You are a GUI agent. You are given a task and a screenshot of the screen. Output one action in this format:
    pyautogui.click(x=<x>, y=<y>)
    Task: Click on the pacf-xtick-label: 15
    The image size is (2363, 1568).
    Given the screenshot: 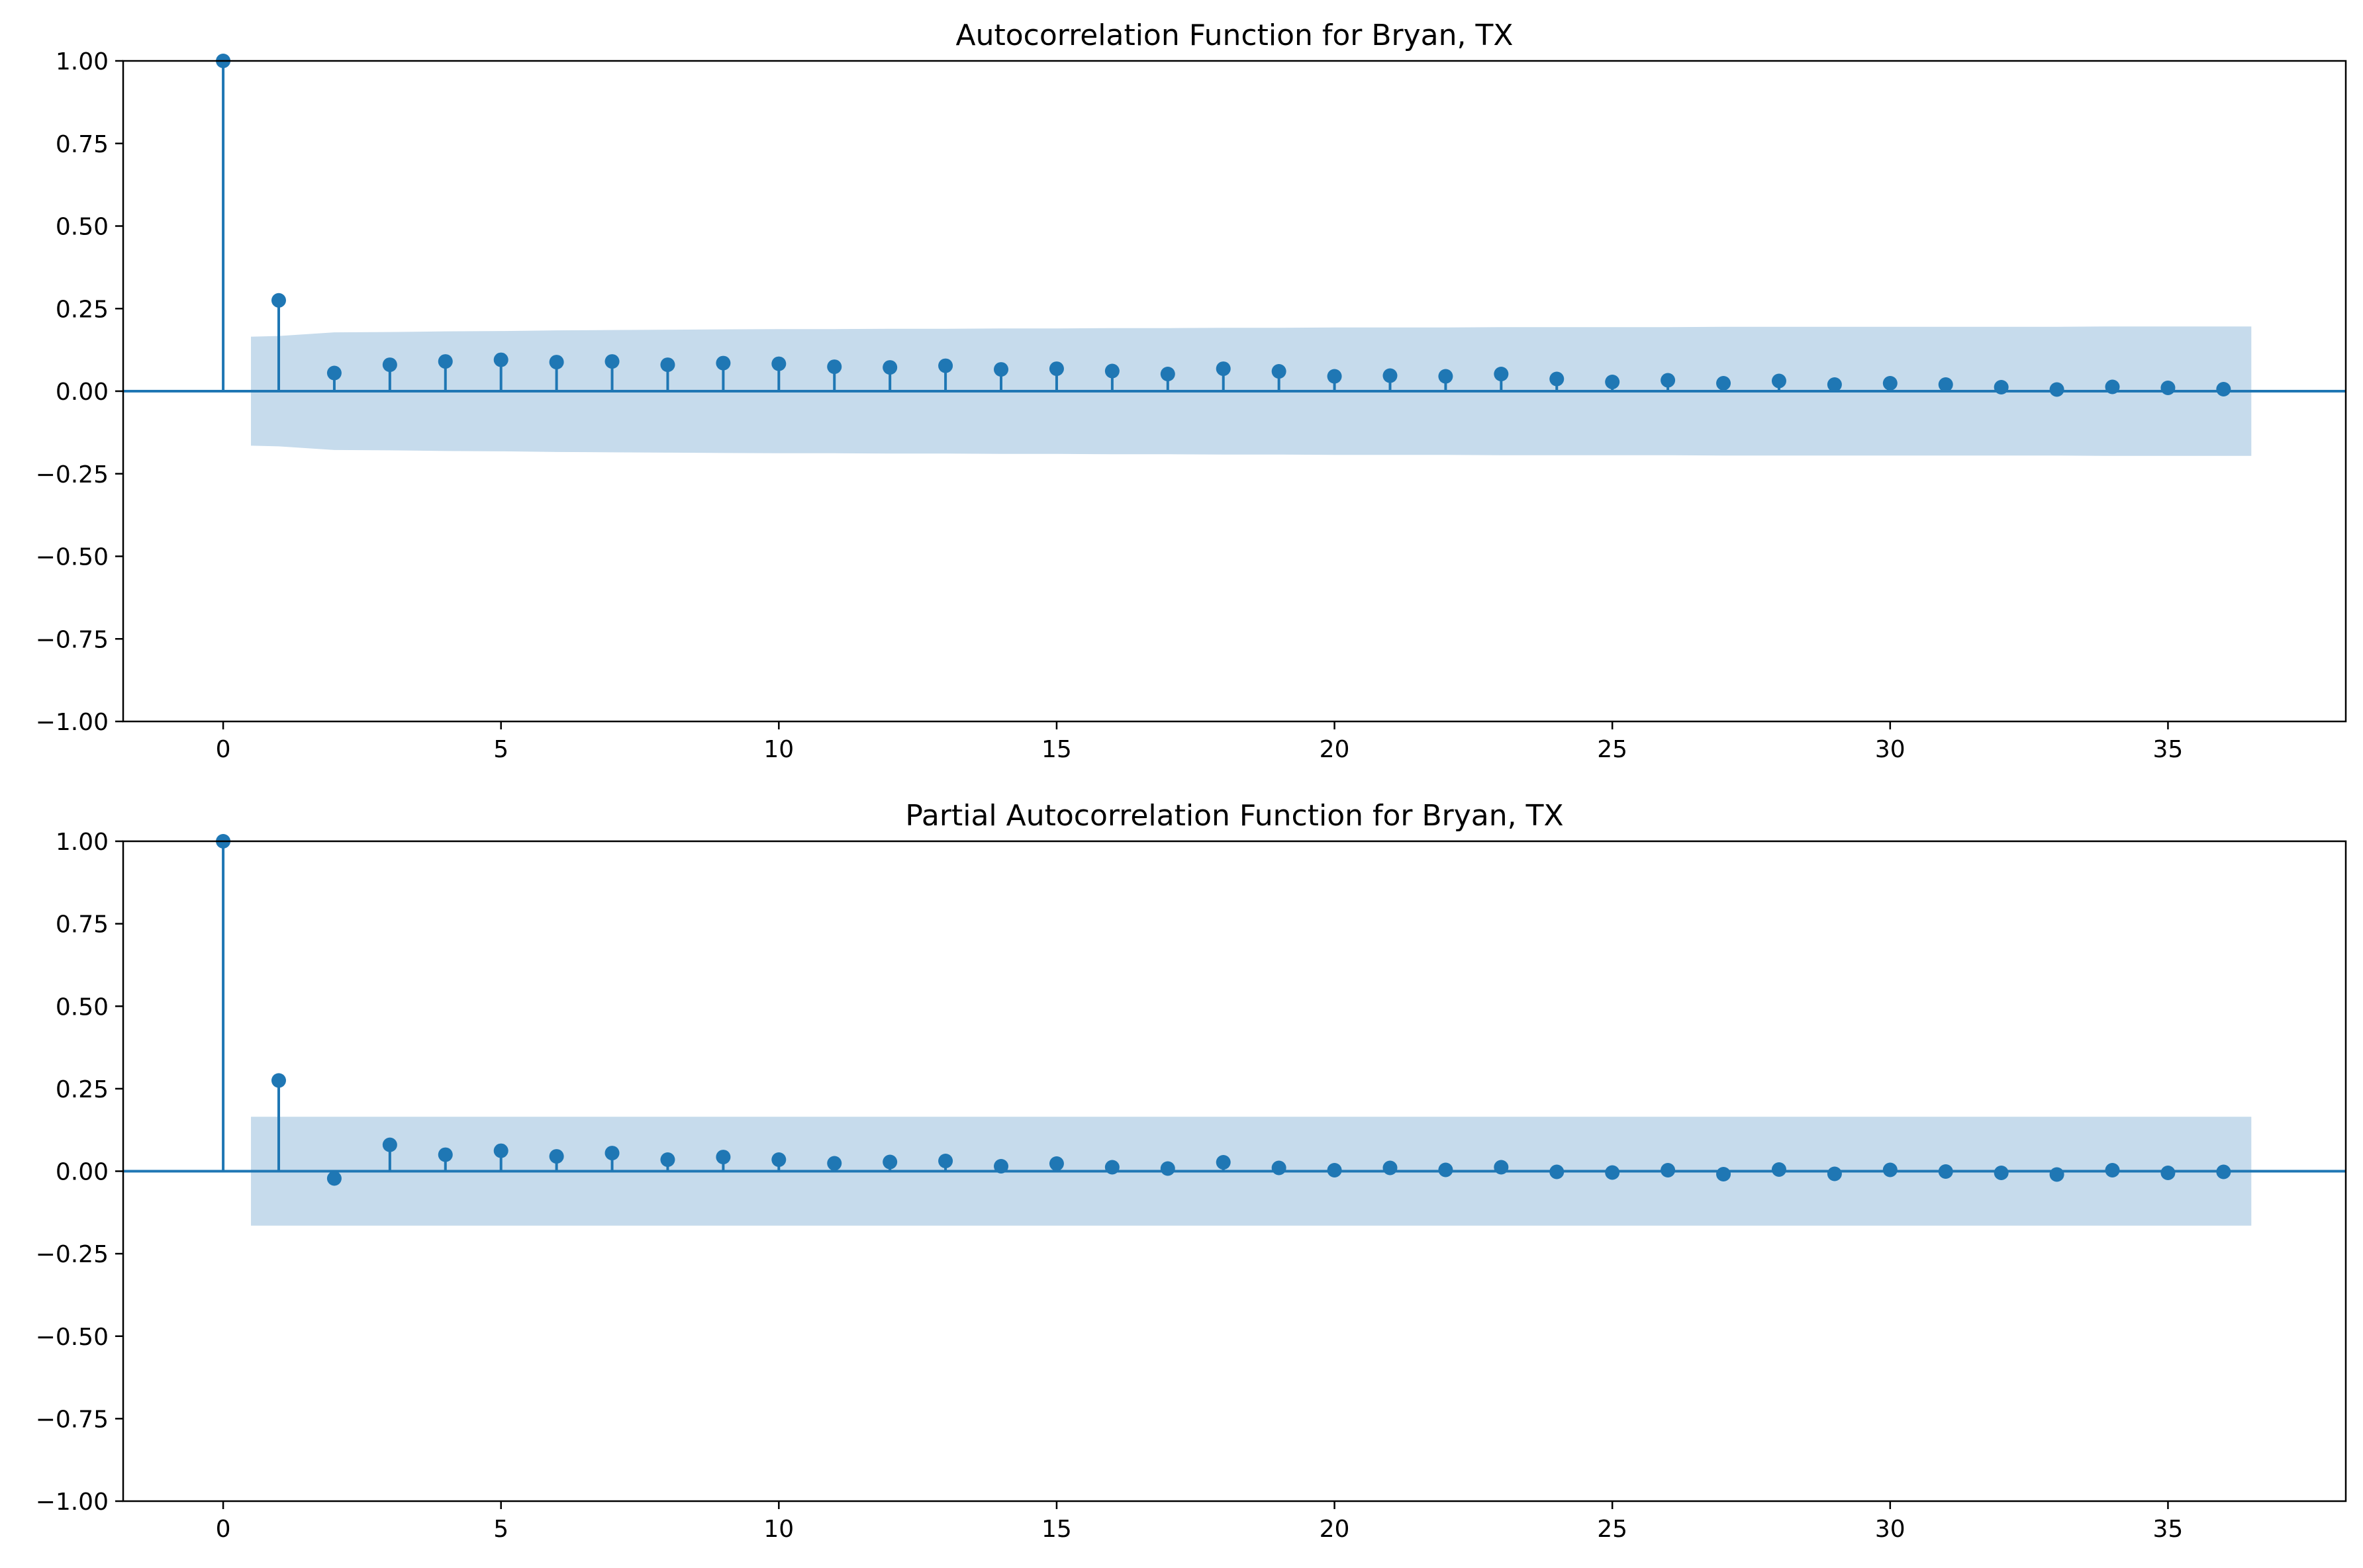 What is the action you would take?
    pyautogui.click(x=1056, y=1529)
    